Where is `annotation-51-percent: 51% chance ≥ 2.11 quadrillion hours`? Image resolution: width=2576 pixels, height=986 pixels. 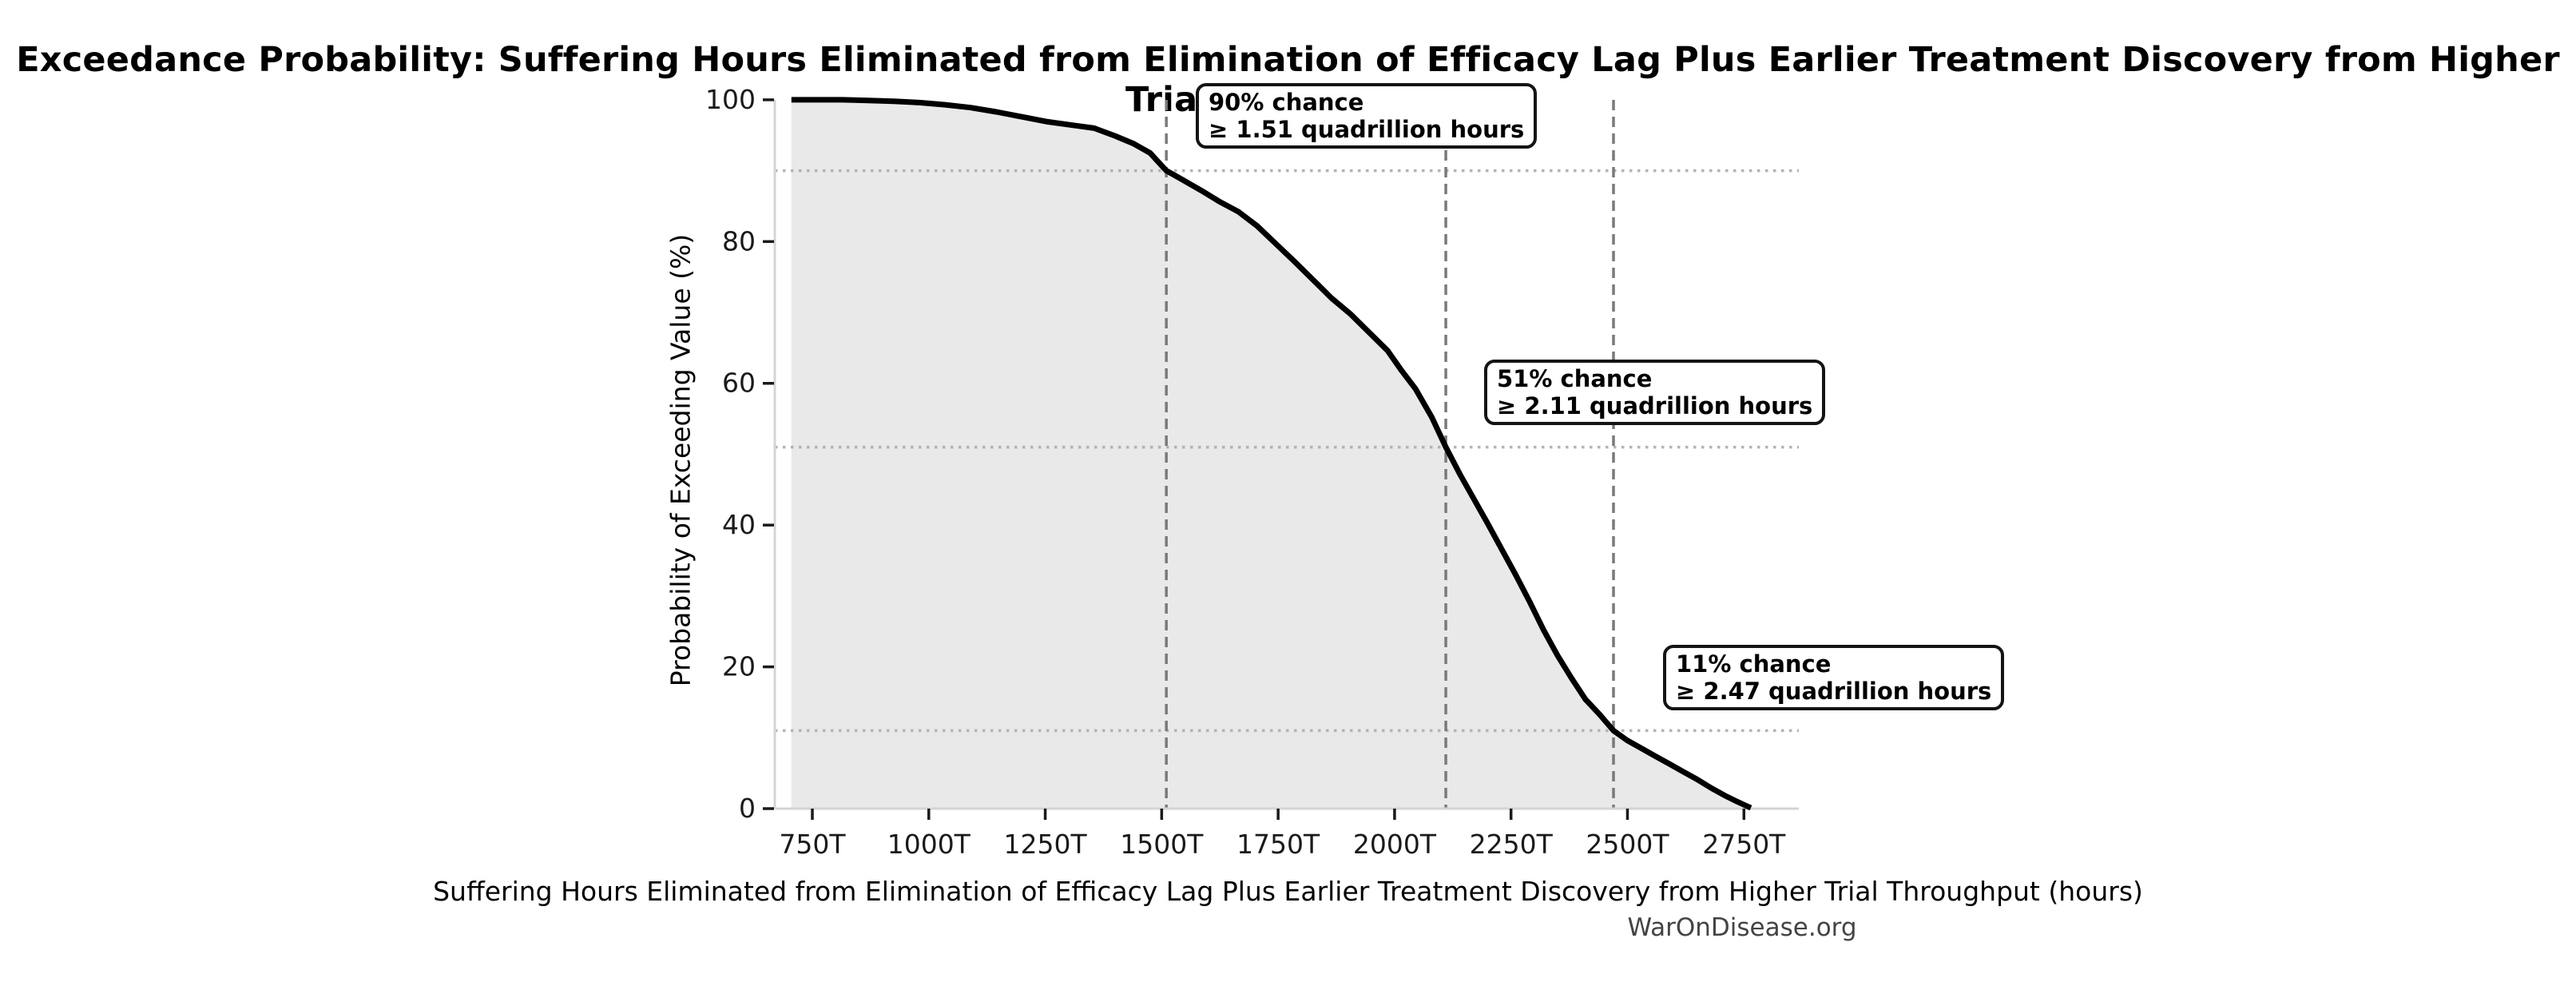
annotation-51-percent: 51% chance ≥ 2.11 quadrillion hours is located at coordinates (1655, 392).